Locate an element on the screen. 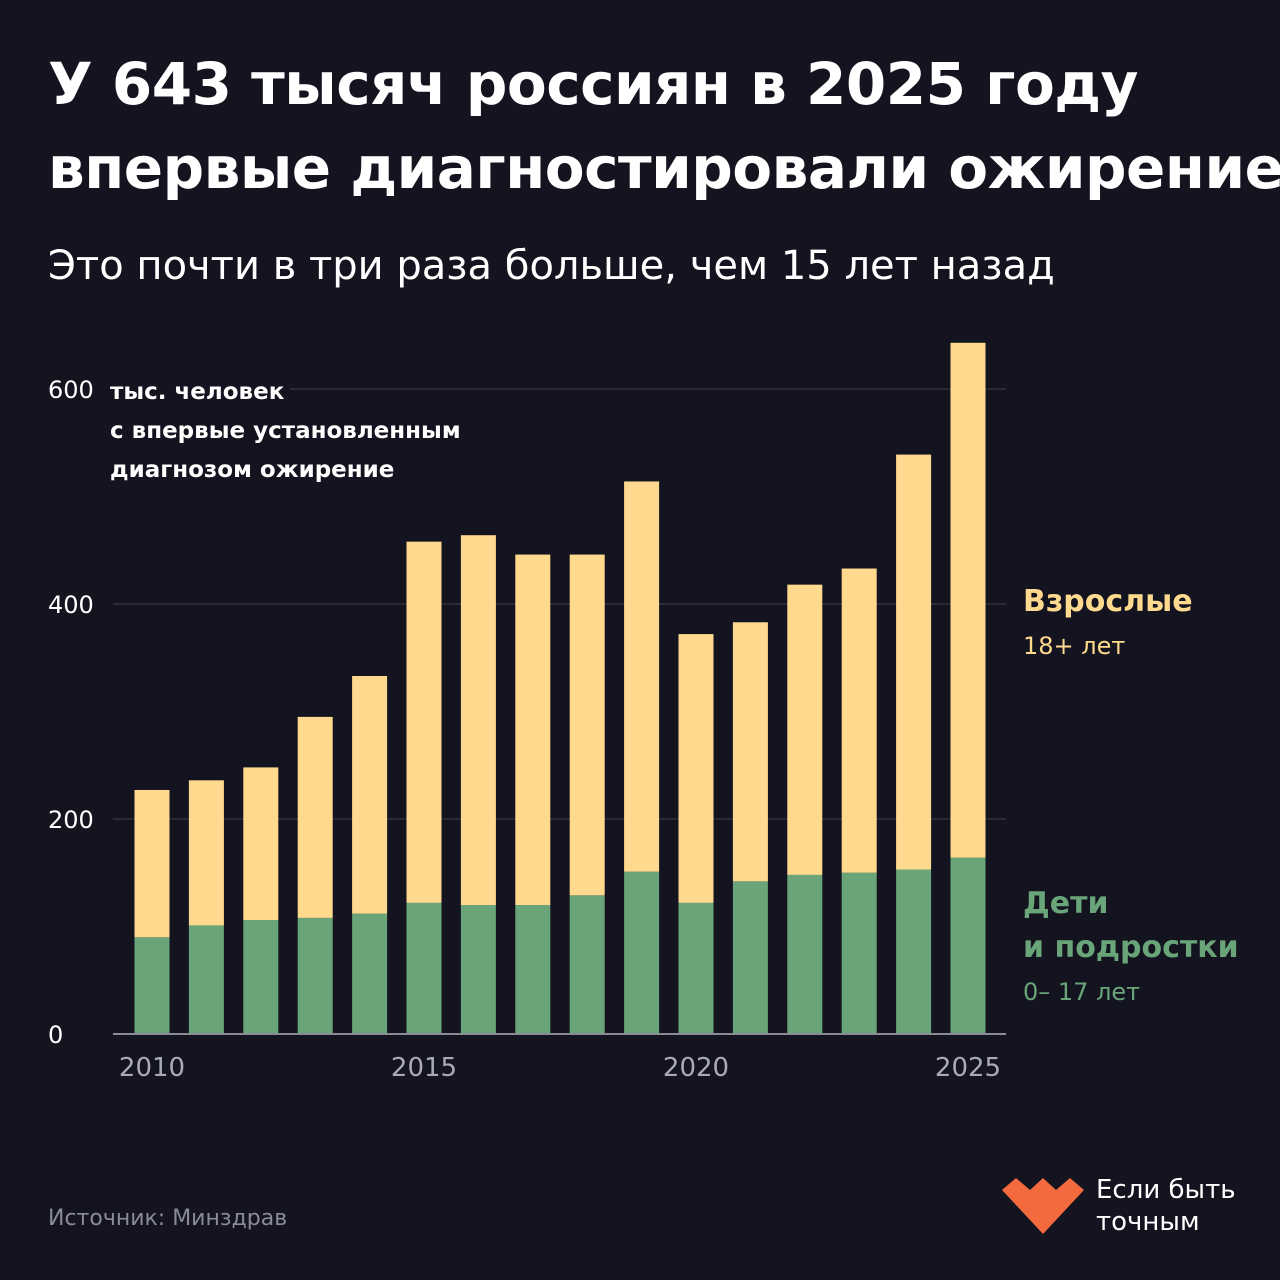 The width and height of the screenshot is (1280, 1280). legend-adults-age: 18+ лет is located at coordinates (1074, 646).